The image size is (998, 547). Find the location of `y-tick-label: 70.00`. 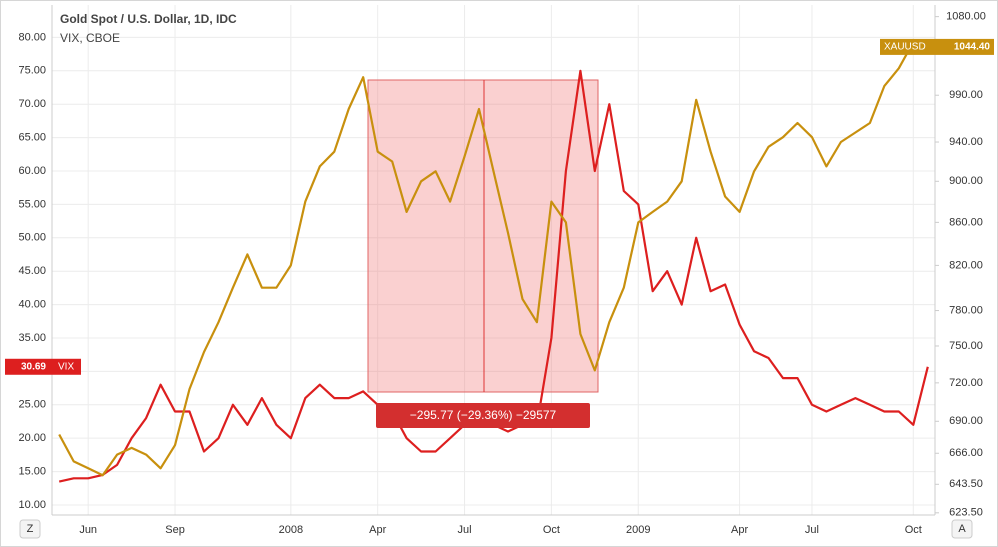

y-tick-label: 70.00 is located at coordinates (32, 104).